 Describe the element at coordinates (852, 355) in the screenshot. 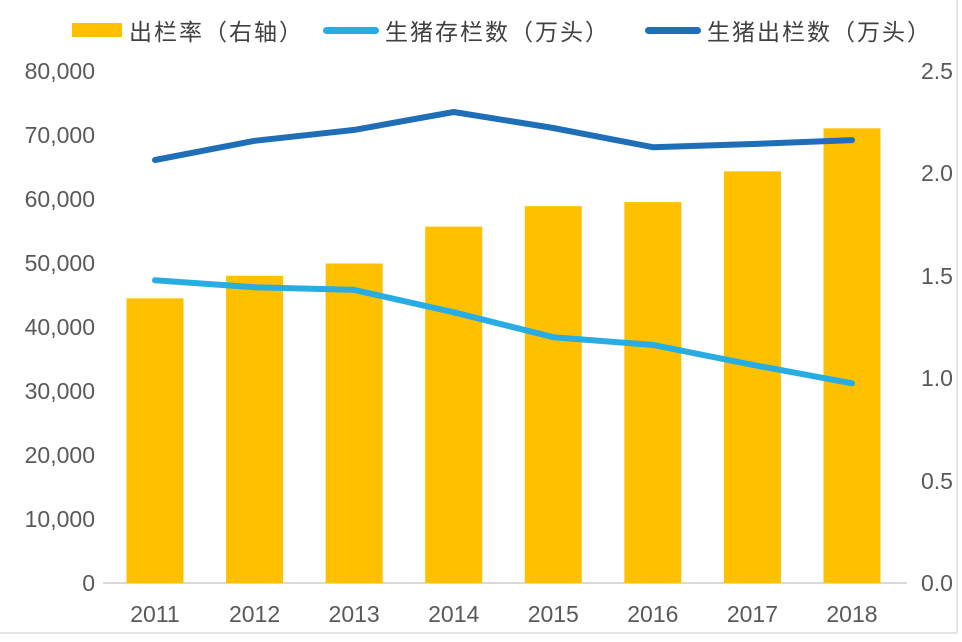

I see `bar-2018` at that location.